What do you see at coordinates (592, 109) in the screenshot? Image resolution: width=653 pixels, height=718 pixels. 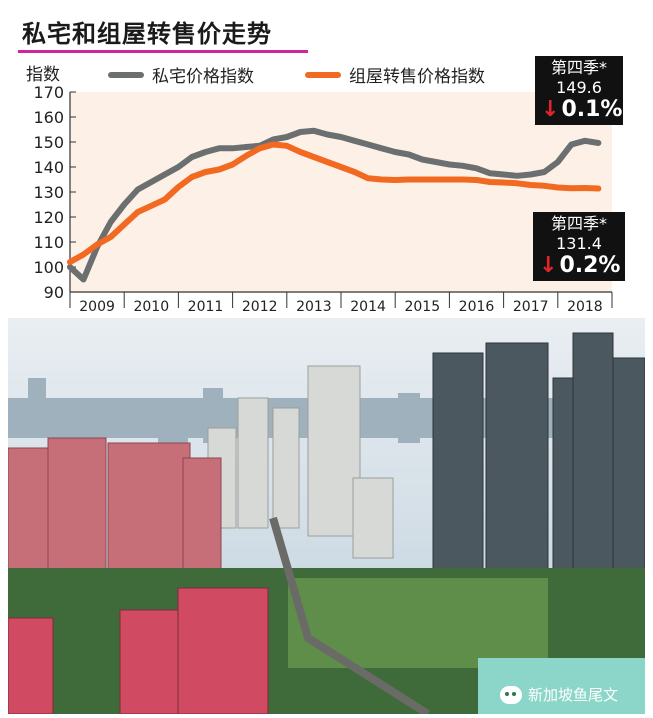 I see `private-callout-change: 0.1%` at bounding box center [592, 109].